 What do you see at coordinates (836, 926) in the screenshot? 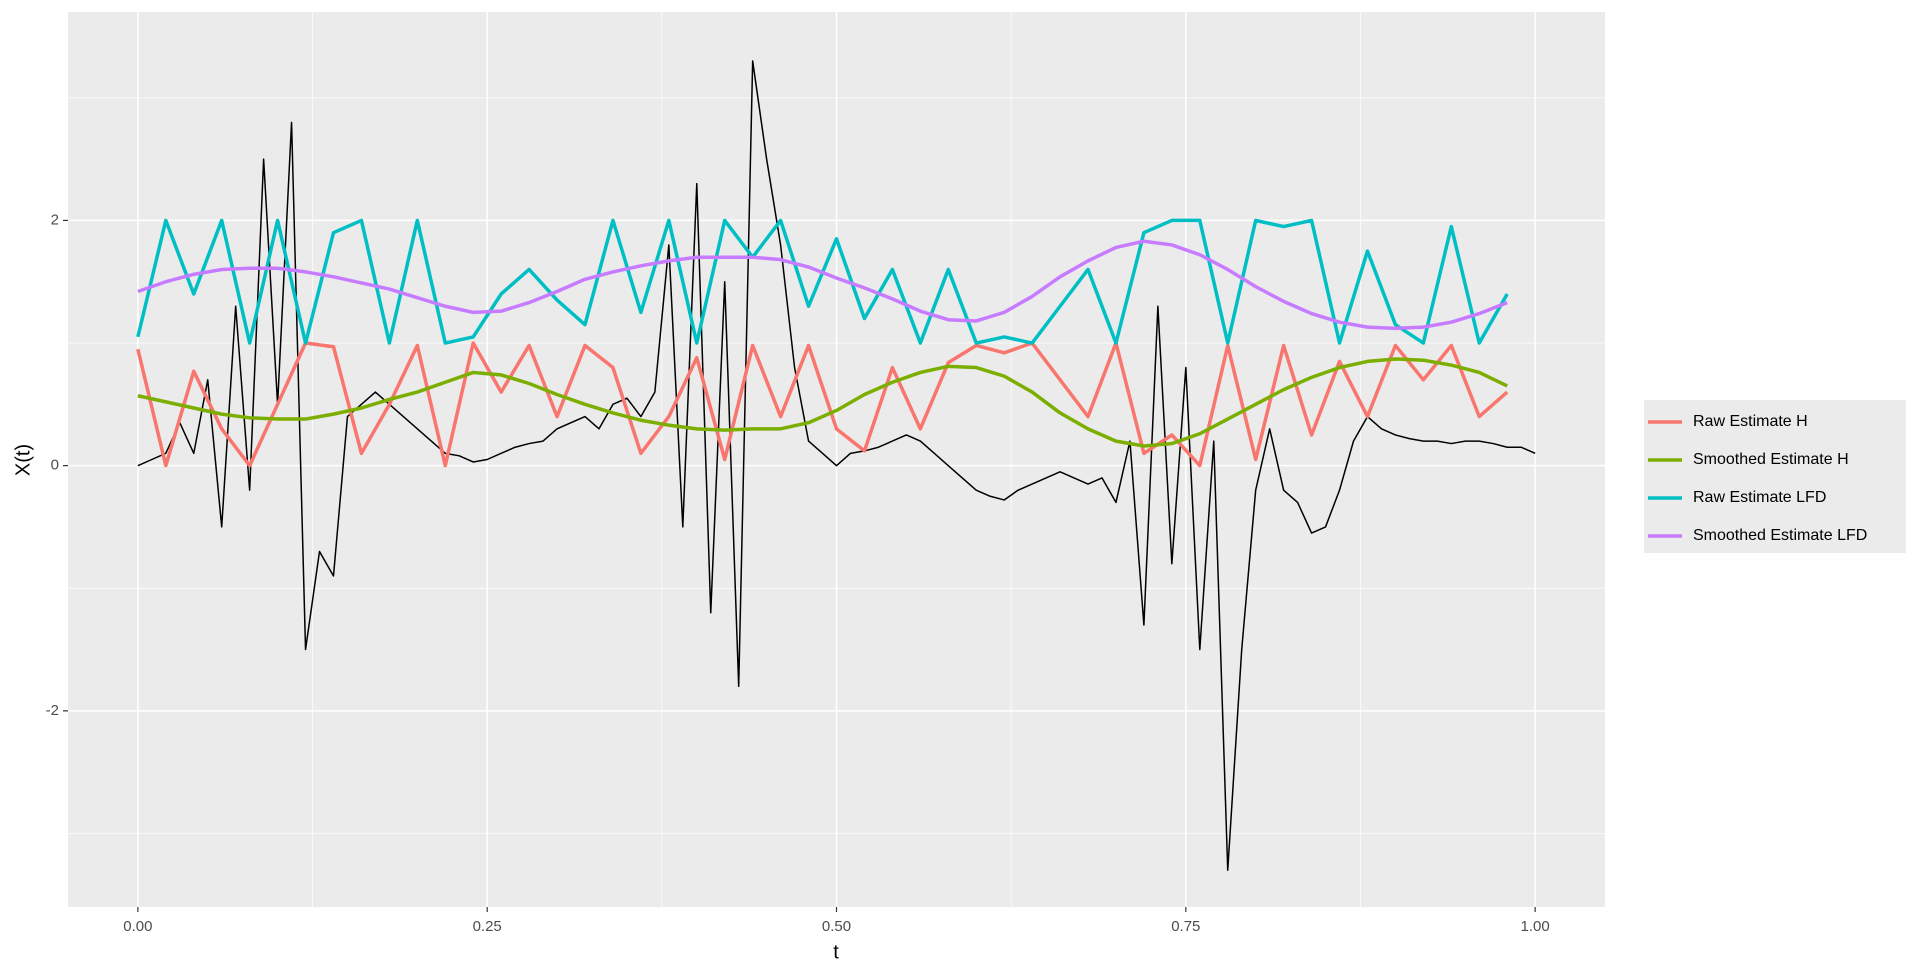
I see `x-tick-label: 0.50` at bounding box center [836, 926].